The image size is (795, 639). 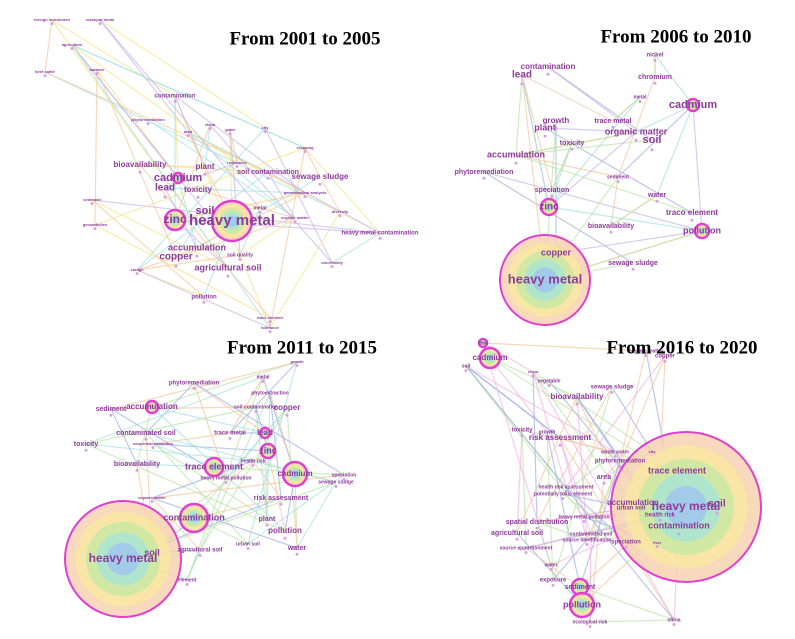 I want to click on node-label: heavy metal contamination, so click(x=379, y=234).